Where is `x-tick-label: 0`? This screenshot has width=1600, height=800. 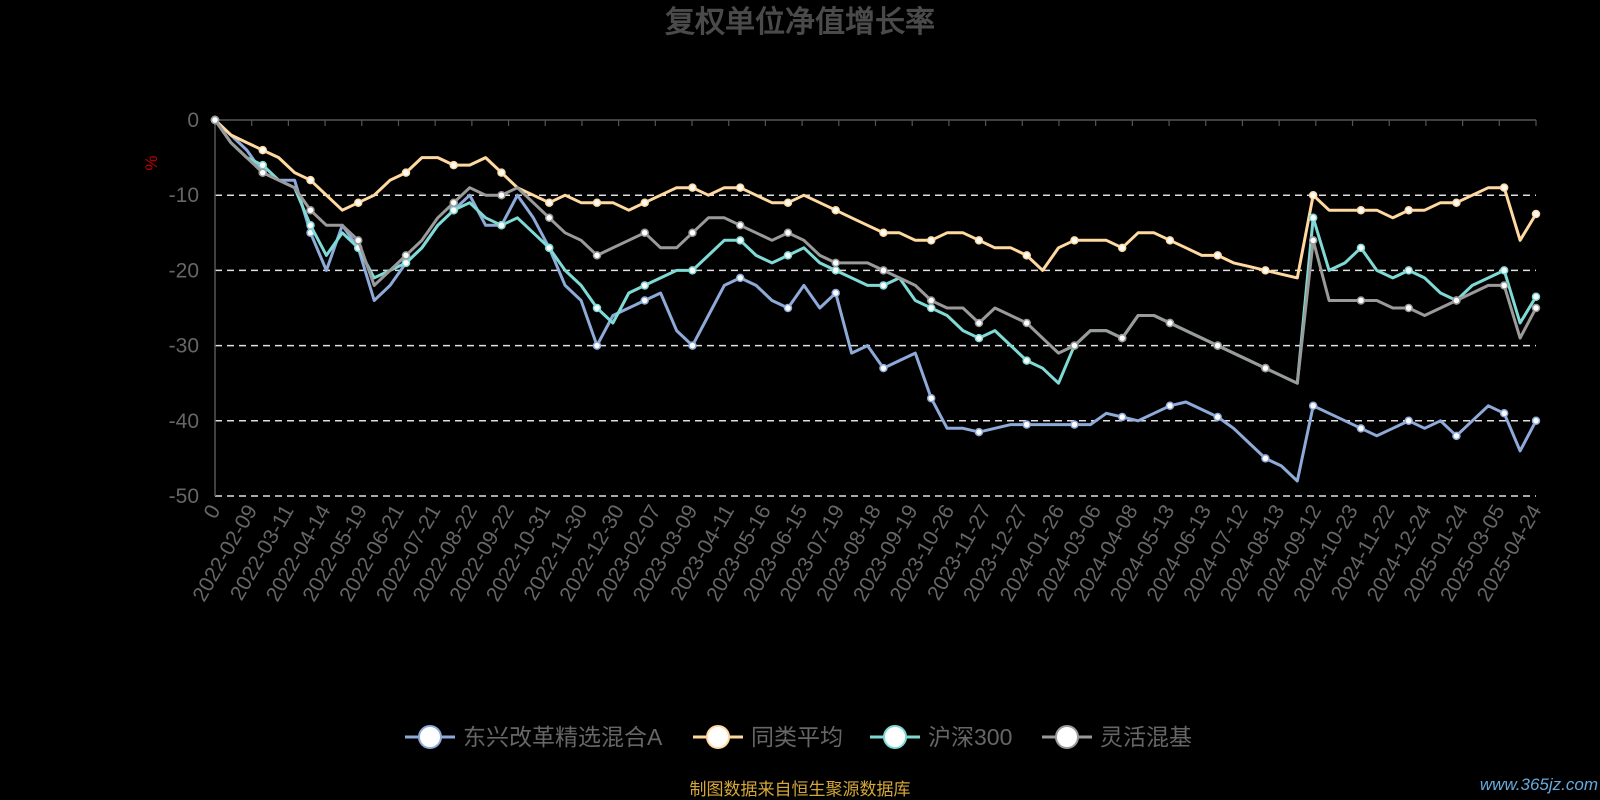
x-tick-label: 0 is located at coordinates (213, 512).